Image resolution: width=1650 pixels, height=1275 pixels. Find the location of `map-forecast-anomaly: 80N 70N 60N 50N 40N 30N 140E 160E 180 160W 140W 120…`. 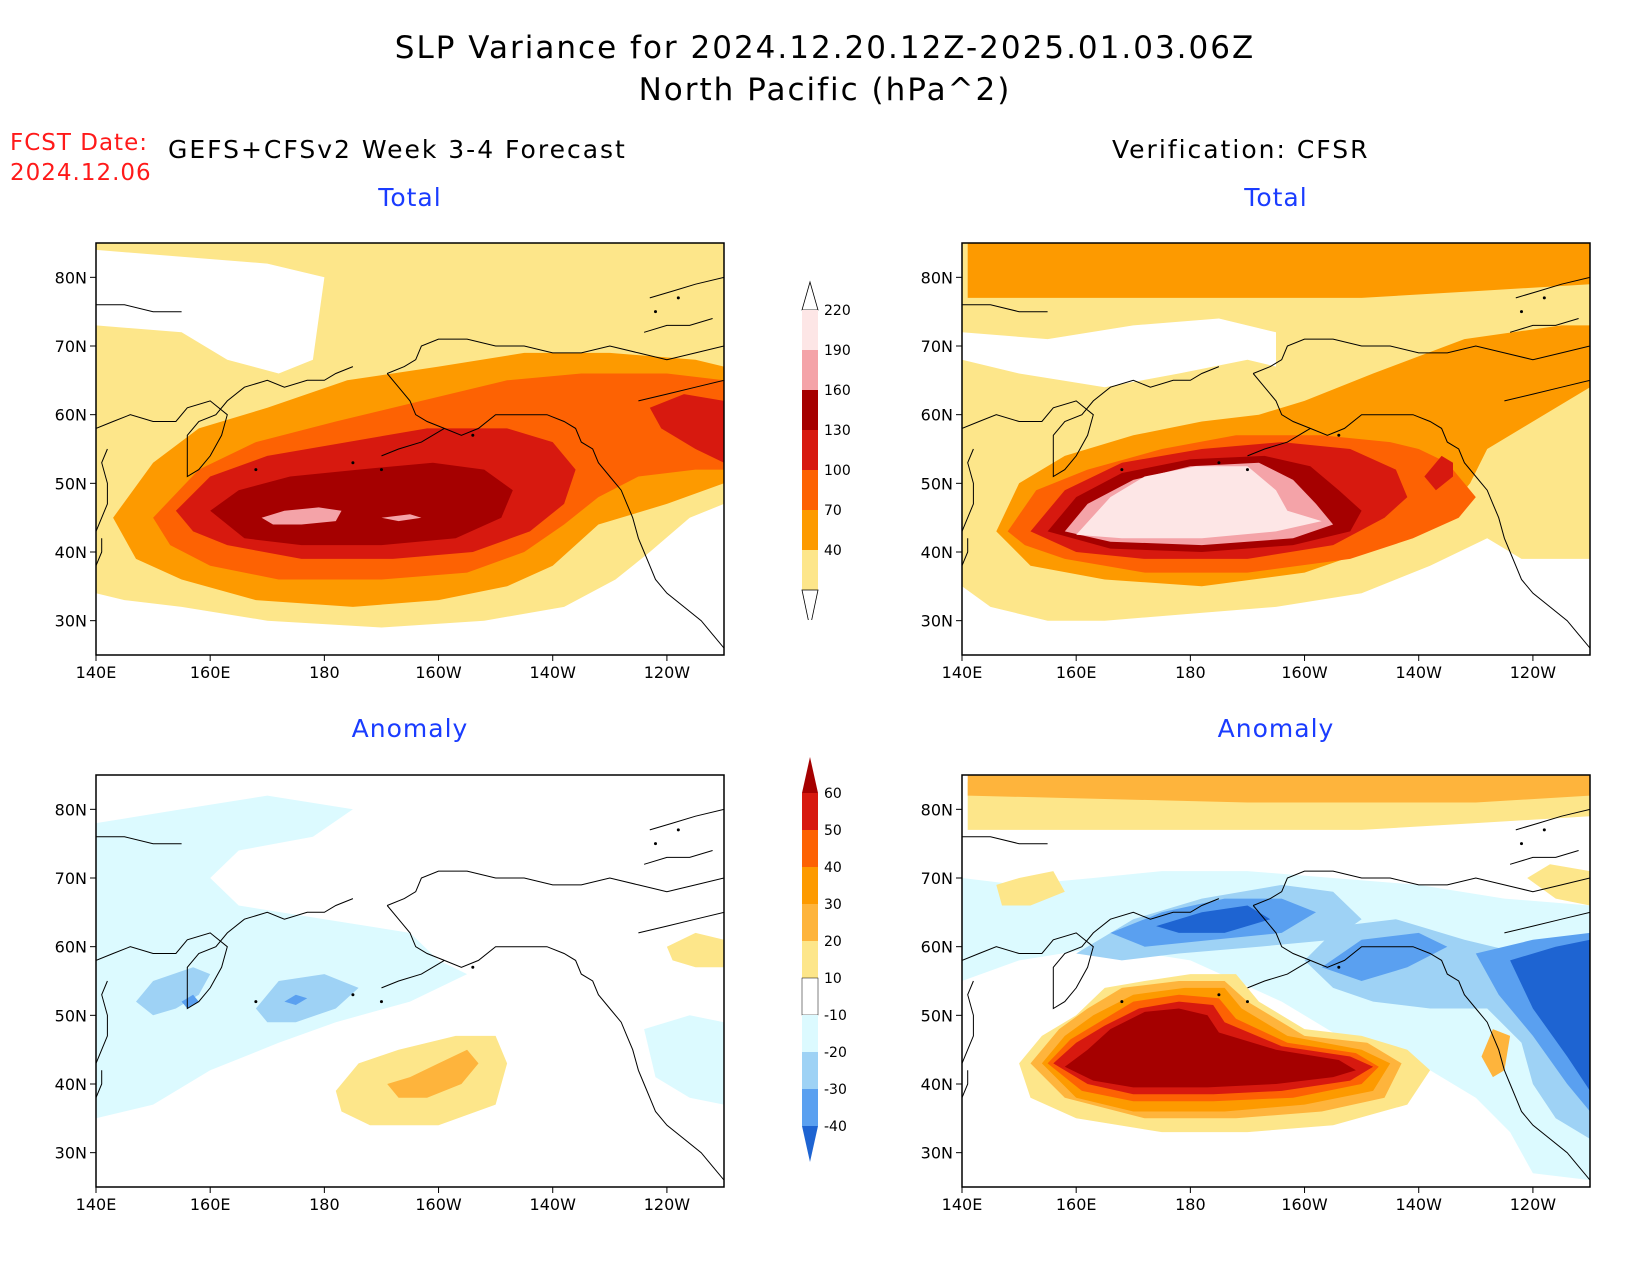

map-forecast-anomaly: 80N 70N 60N 50N 40N 30N 140E 160E 180 160W 140W 120… is located at coordinates (390, 994).